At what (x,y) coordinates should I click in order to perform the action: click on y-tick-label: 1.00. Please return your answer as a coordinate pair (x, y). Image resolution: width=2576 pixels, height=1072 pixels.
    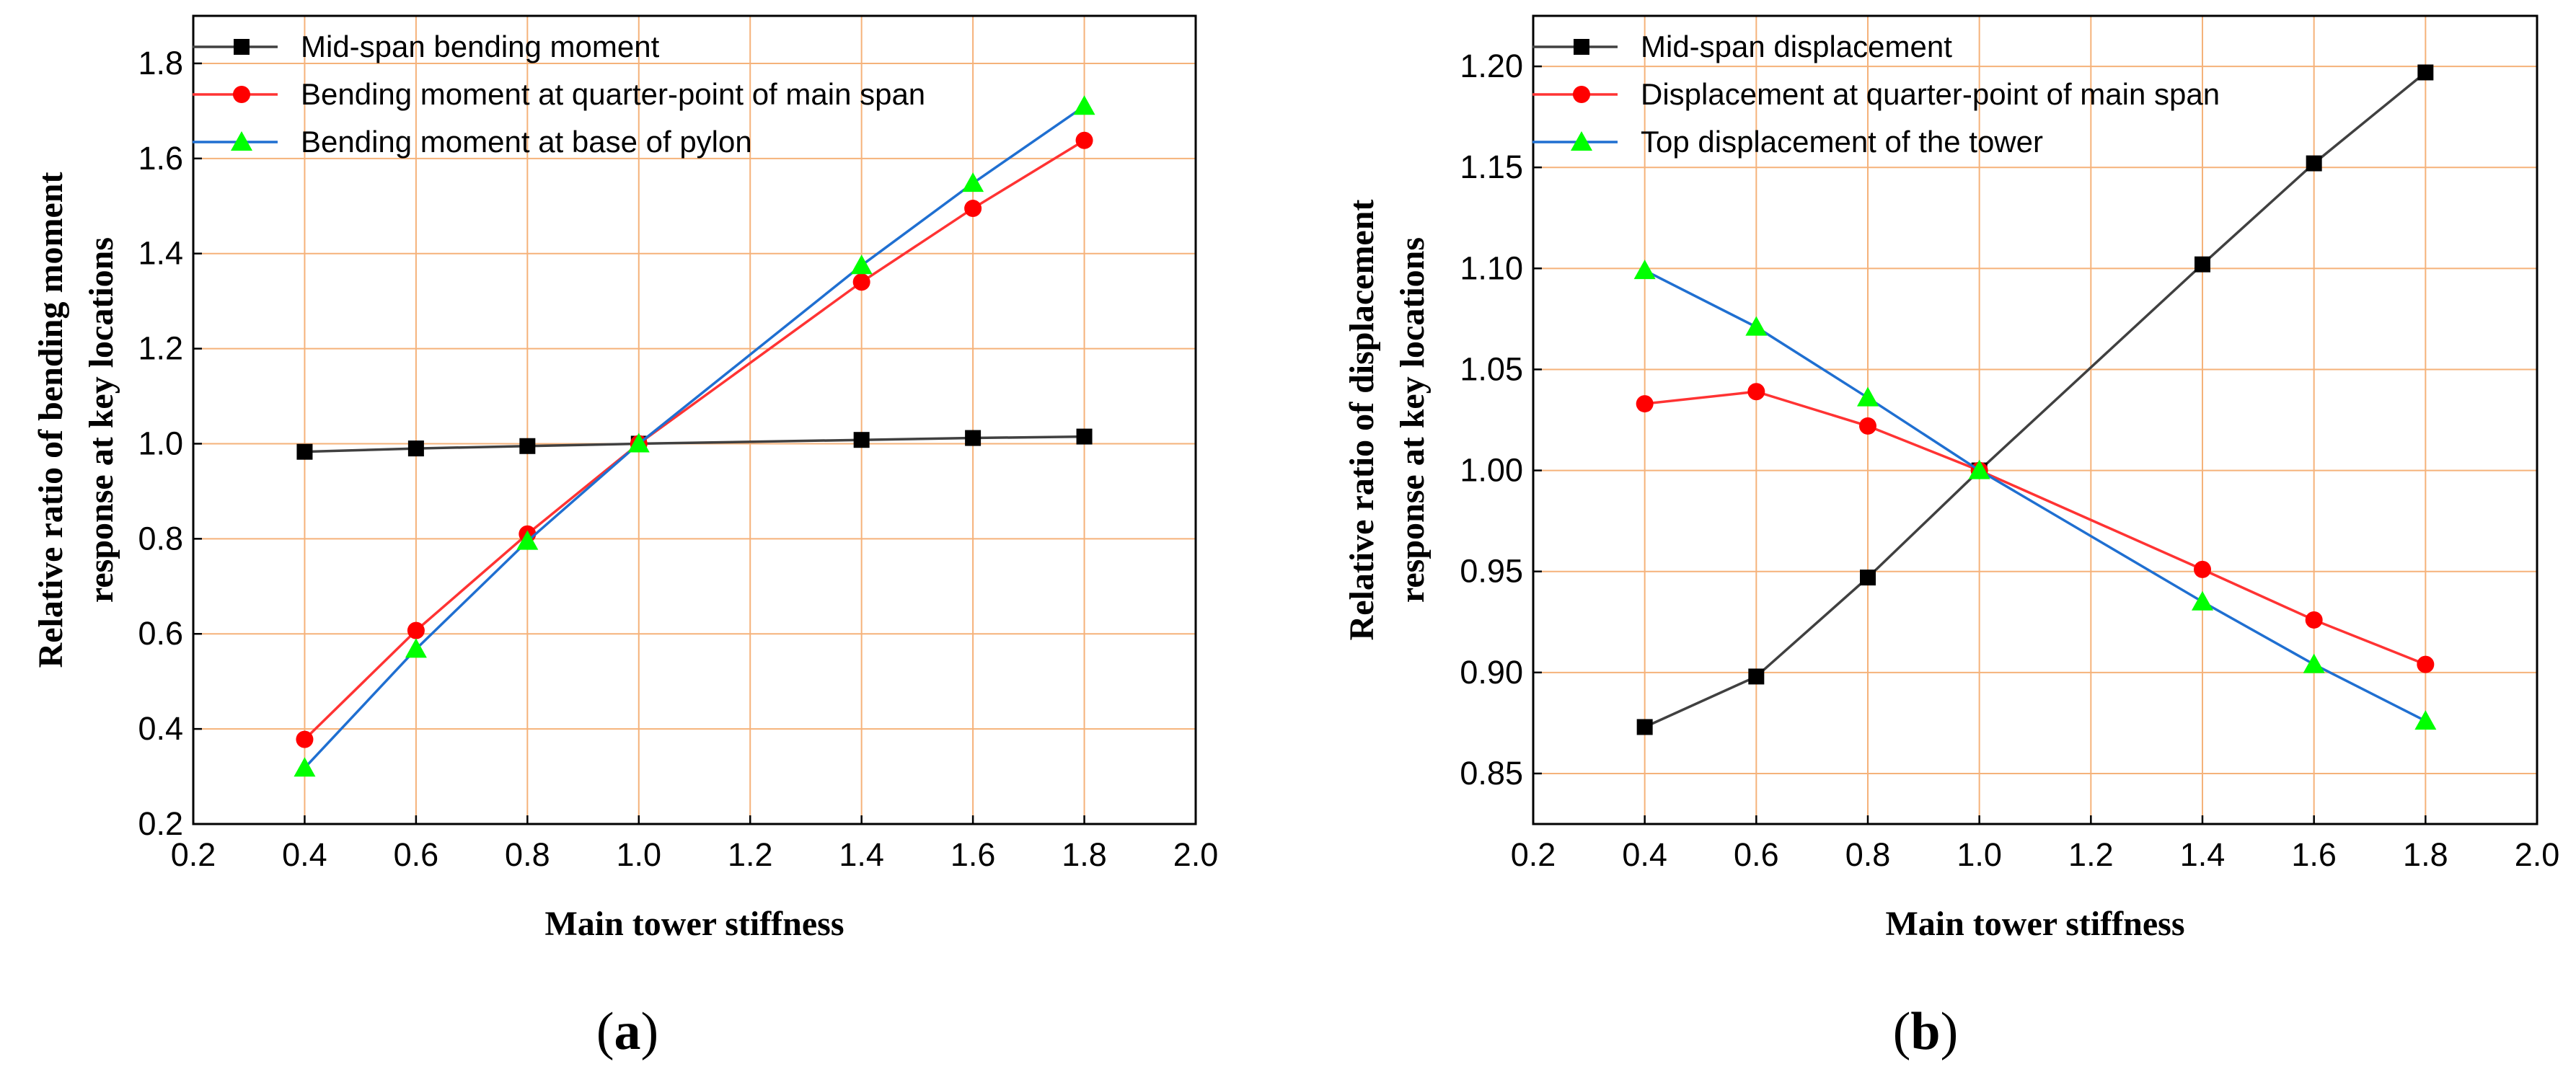
    Looking at the image, I should click on (1491, 470).